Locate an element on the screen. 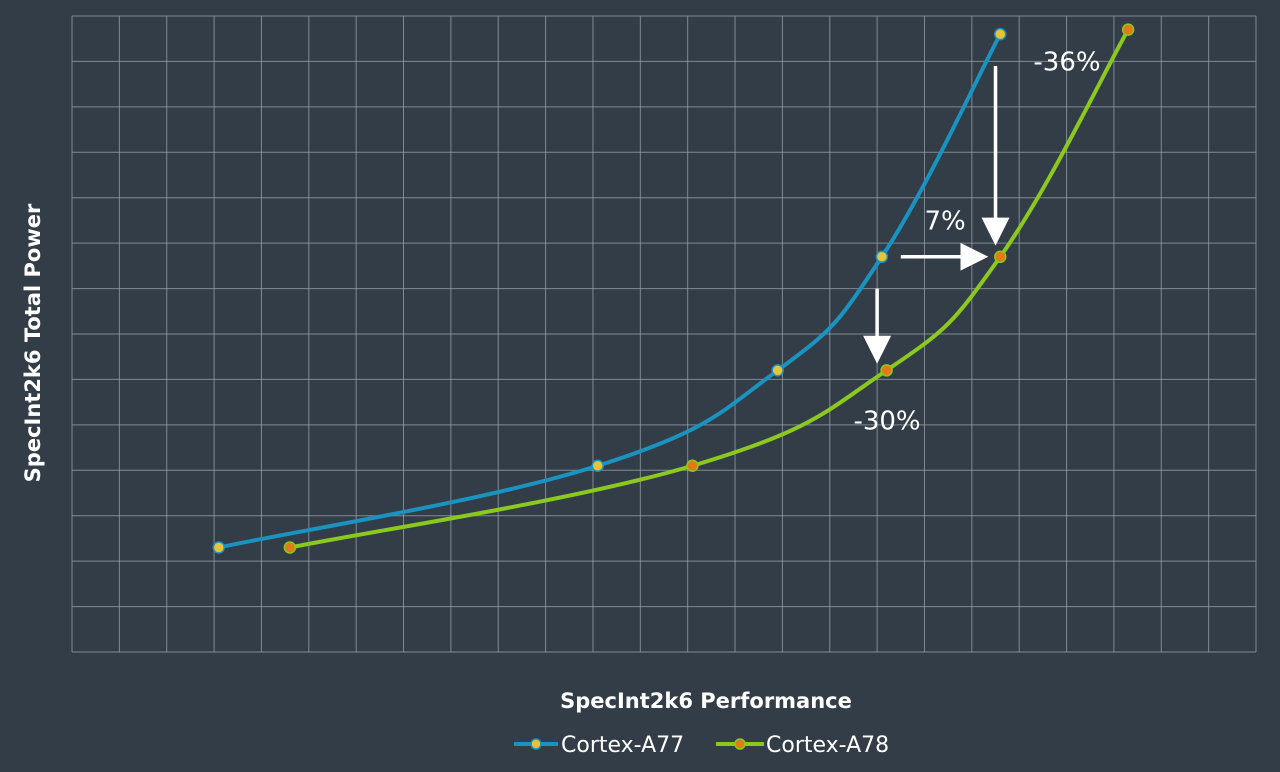  legend-label: Cortex-A78 is located at coordinates (827, 745).